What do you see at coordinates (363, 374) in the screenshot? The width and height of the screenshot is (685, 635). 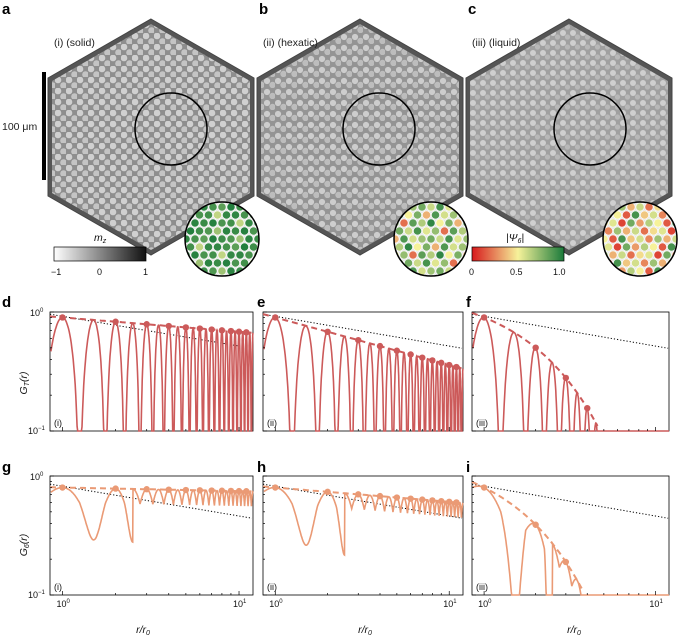 I see `correlation-curve` at bounding box center [363, 374].